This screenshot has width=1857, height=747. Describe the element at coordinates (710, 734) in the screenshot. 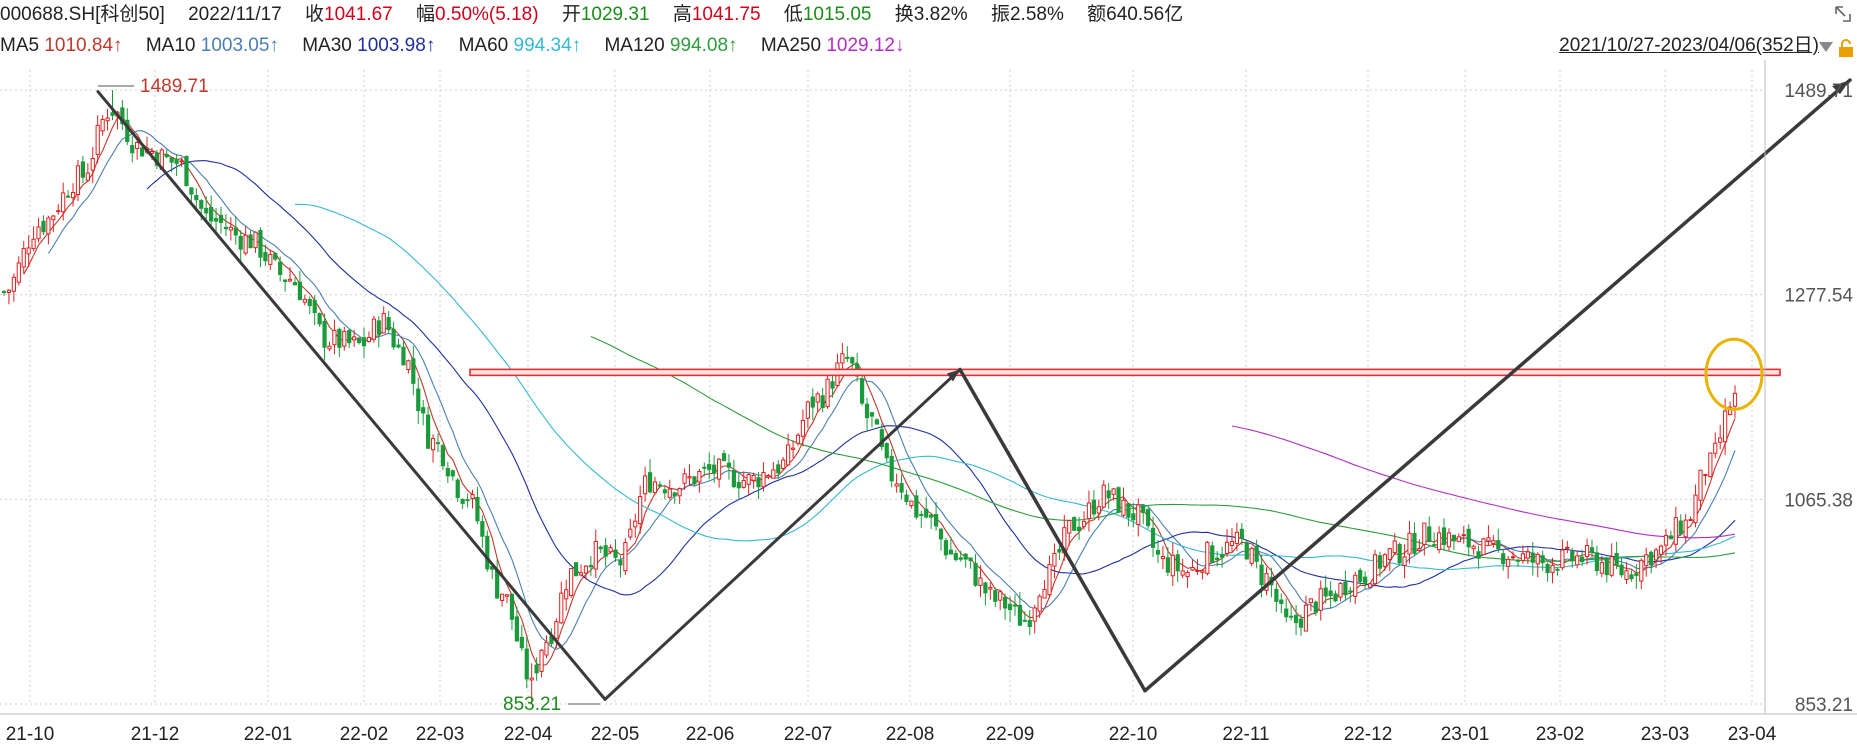

I see `x-tick-label: 22-06` at that location.